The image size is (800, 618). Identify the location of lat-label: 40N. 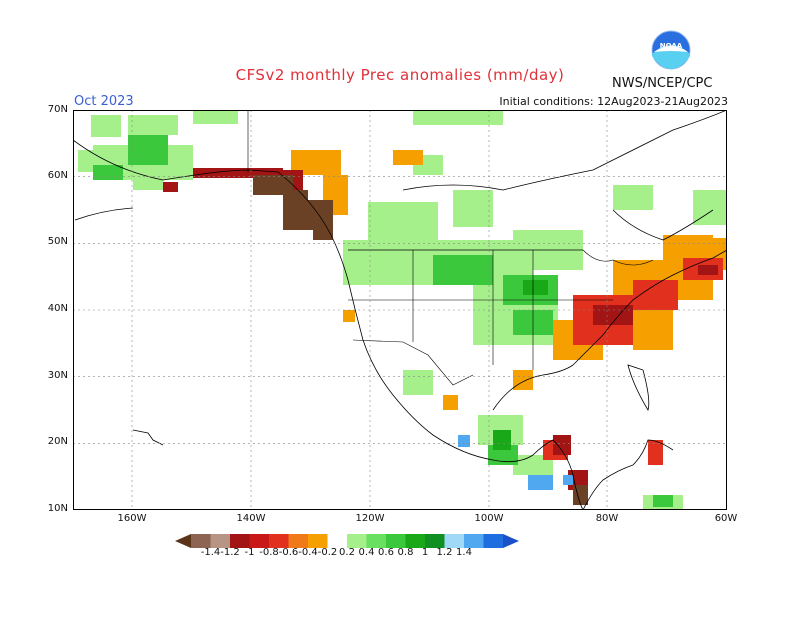
(57, 308).